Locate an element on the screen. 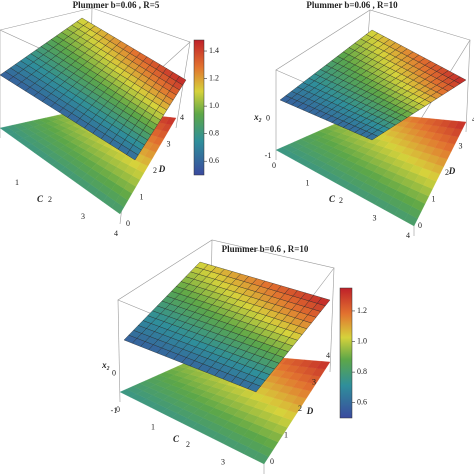 The image size is (474, 474). panel-title: Plummer b=0.06 , R=10 is located at coordinates (352, 5).